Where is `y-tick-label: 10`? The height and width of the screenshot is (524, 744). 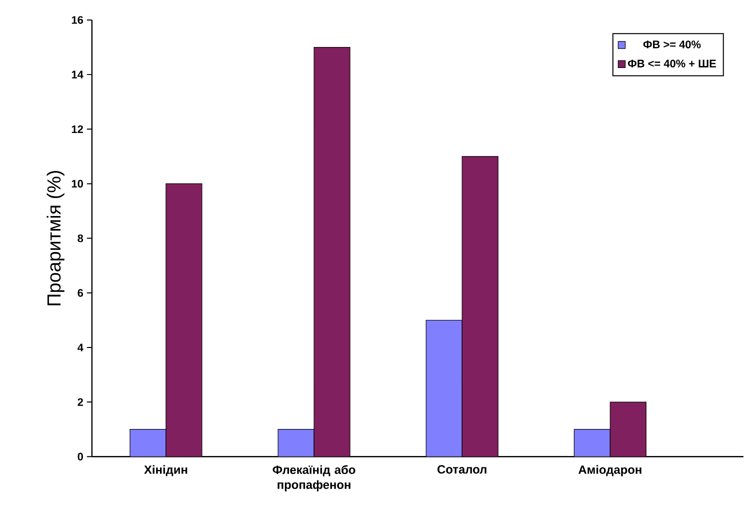 y-tick-label: 10 is located at coordinates (77, 184).